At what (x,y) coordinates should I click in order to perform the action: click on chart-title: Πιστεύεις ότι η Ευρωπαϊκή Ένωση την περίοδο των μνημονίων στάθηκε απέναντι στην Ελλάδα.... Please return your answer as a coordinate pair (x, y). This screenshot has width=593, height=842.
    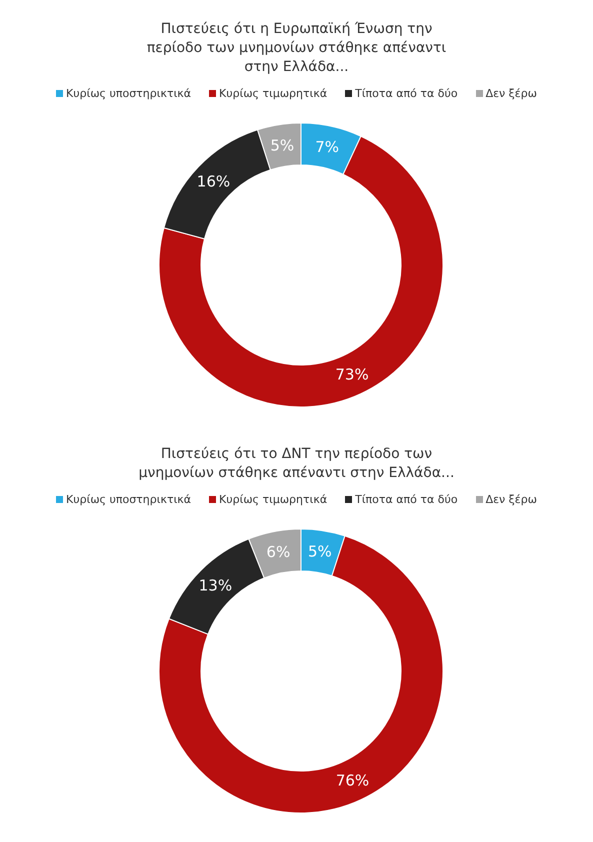
    Looking at the image, I should click on (297, 48).